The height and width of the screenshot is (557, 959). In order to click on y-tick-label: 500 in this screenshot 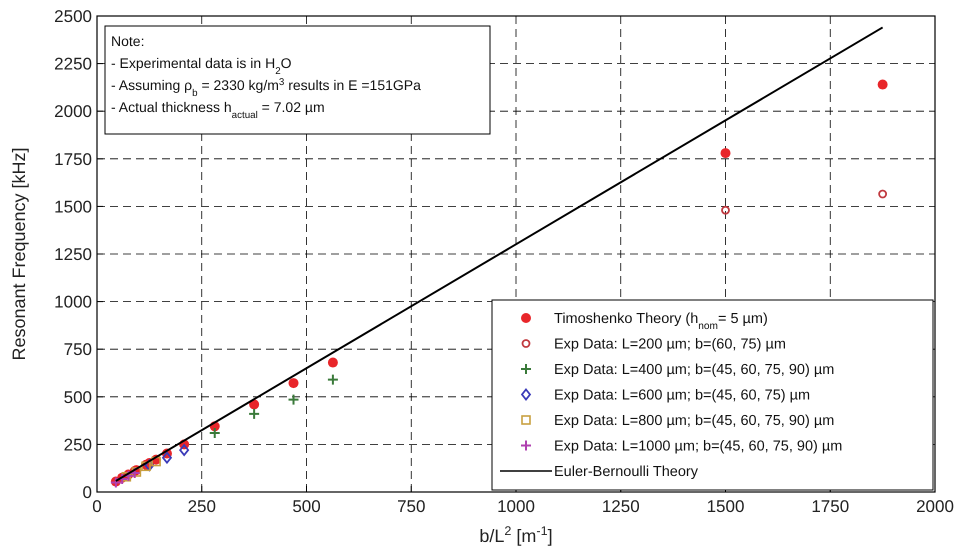, I will do `click(78, 397)`.